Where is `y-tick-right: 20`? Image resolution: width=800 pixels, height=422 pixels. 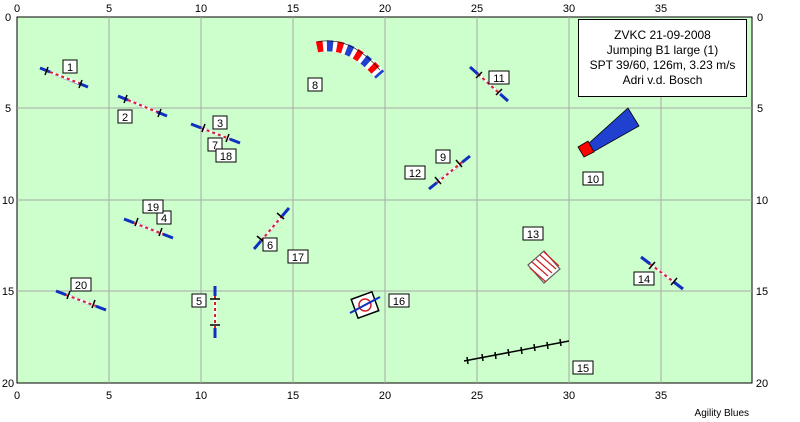 y-tick-right: 20 is located at coordinates (762, 384).